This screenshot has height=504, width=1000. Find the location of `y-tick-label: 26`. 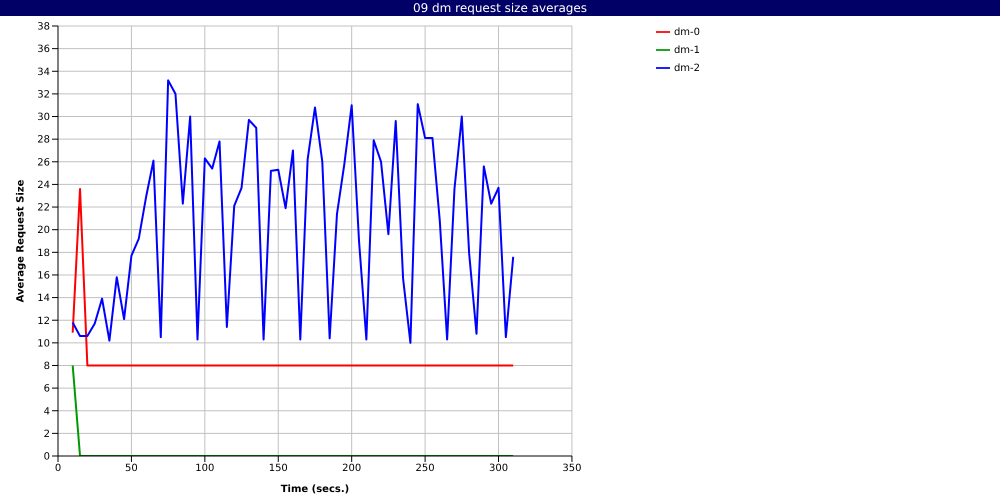

y-tick-label: 26 is located at coordinates (43, 162).